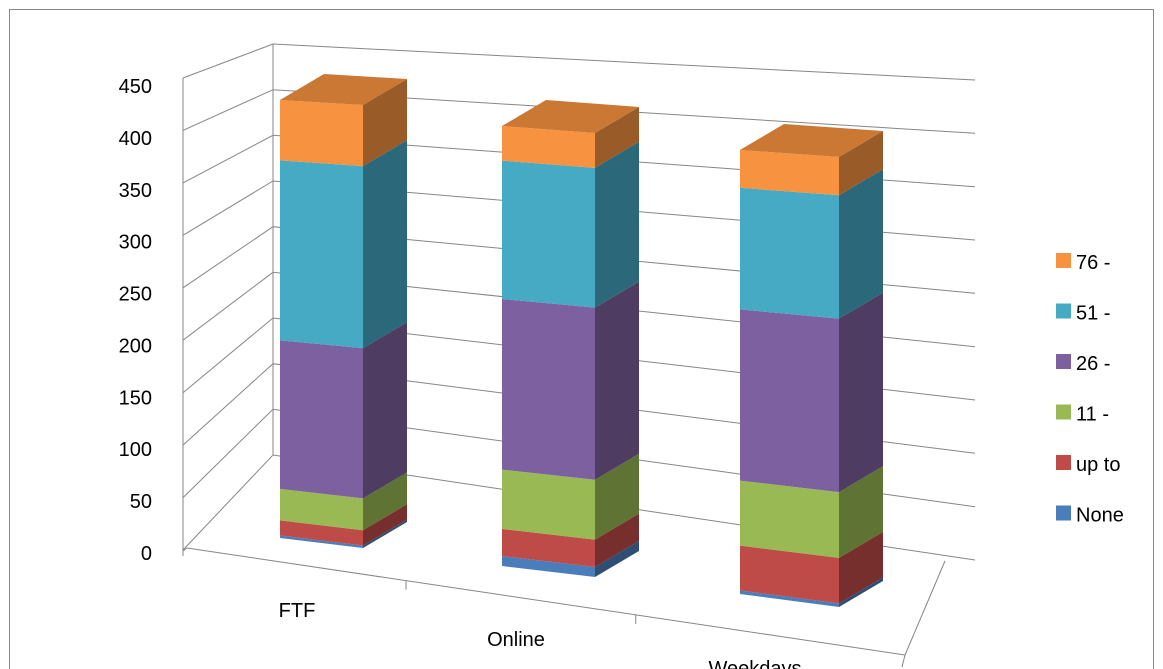  Describe the element at coordinates (297, 611) in the screenshot. I see `x-tick-label: FTF` at that location.